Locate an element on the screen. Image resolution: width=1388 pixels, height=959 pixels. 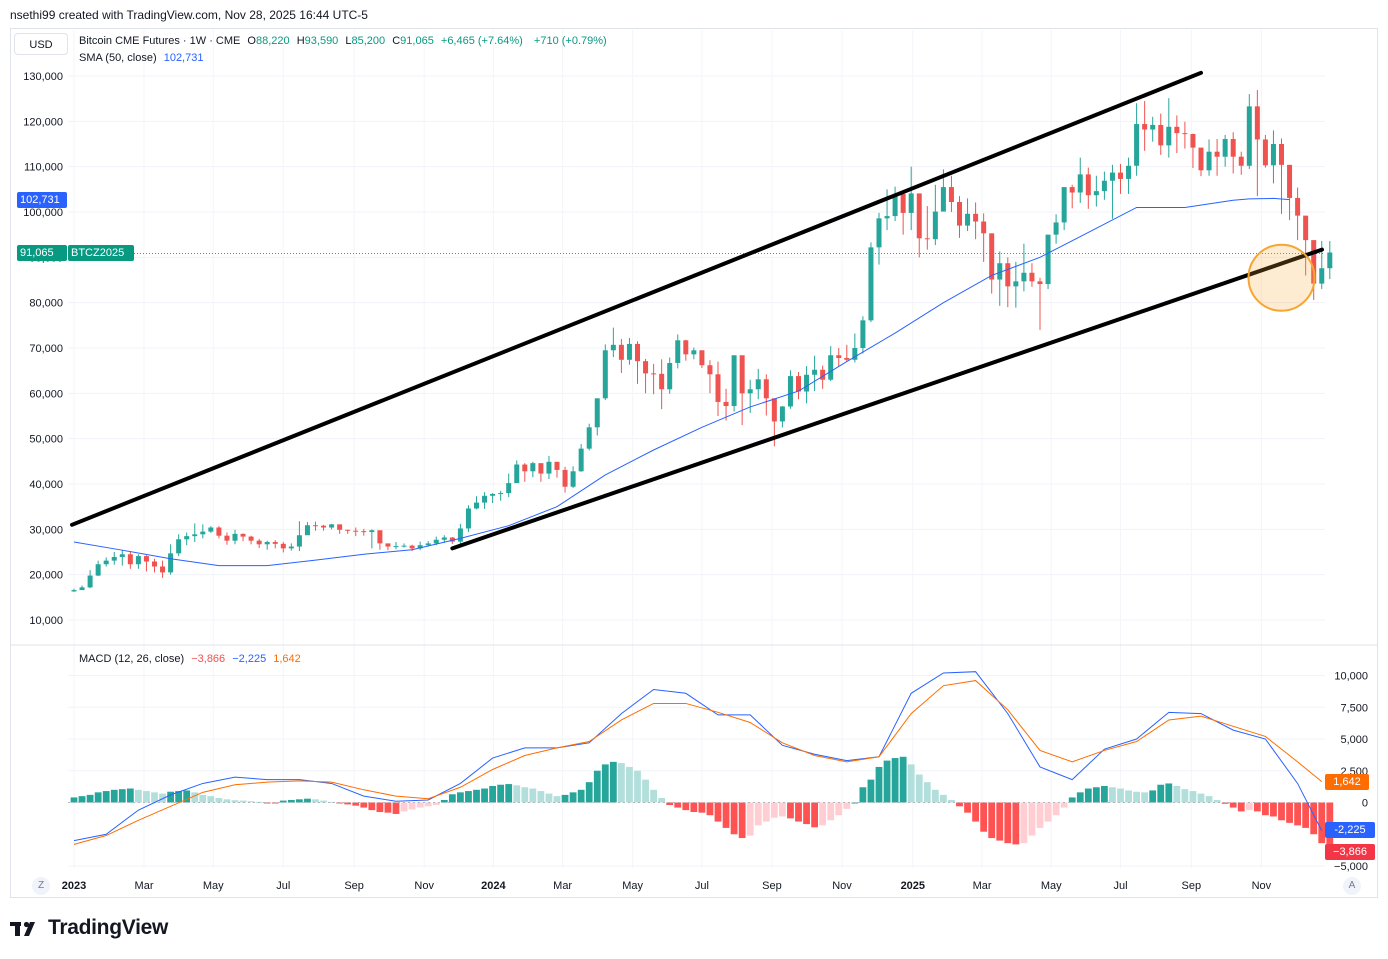
currency-button: USD is located at coordinates (41, 44).